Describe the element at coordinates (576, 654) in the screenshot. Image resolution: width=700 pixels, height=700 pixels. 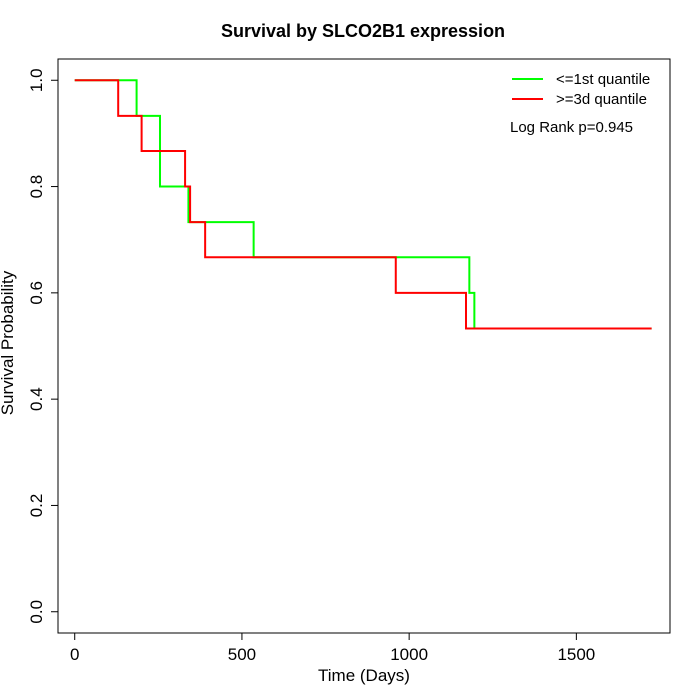
I see `x-tick-label: 1500` at that location.